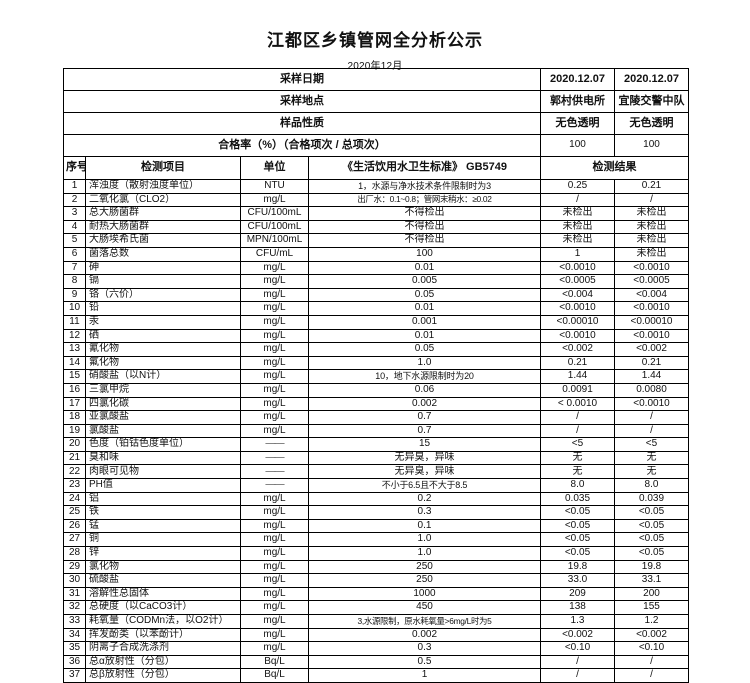 This screenshot has width=750, height=683. What do you see at coordinates (376, 322) in the screenshot?
I see `table-row: 11 汞 mg/L 0.001 <0.00010 <0.00010` at bounding box center [376, 322].